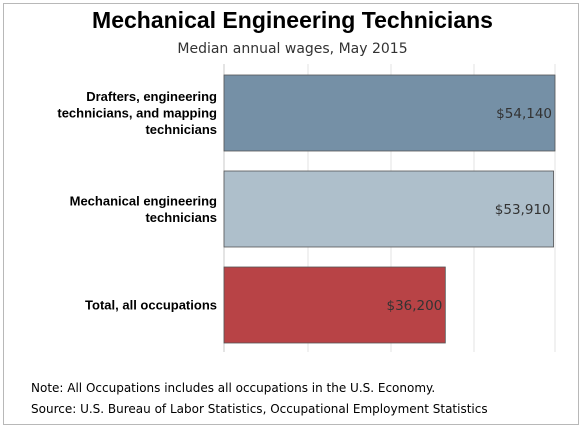 The image size is (585, 430). What do you see at coordinates (181, 129) in the screenshot?
I see `category-label-0-line-2: technicians` at bounding box center [181, 129].